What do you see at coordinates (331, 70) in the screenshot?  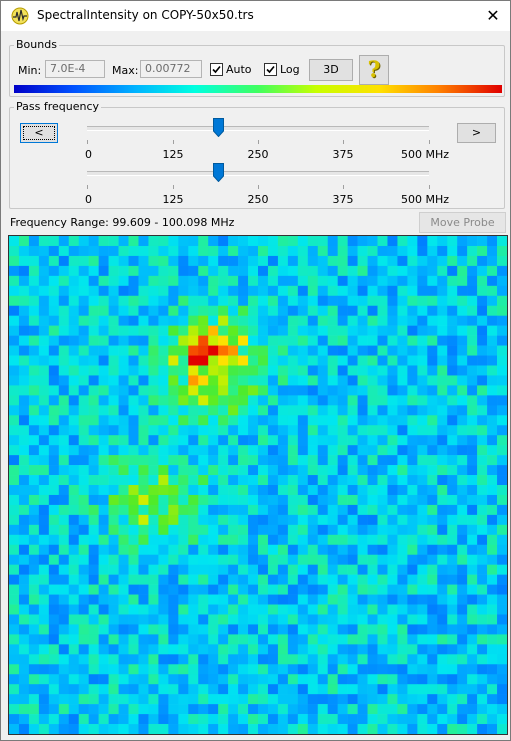 I see `3d-button: 3D` at bounding box center [331, 70].